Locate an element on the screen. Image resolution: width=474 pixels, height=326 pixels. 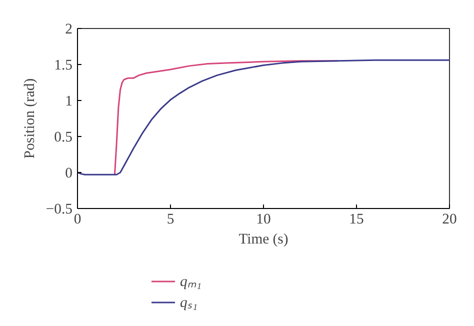
y-tick-label: 0.5 is located at coordinates (63, 138).